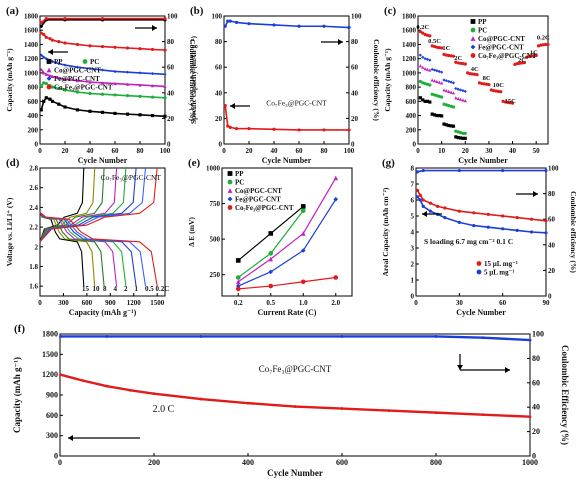  Describe the element at coordinates (219, 119) in the screenshot. I see `y-tick-label: 20` at that location.